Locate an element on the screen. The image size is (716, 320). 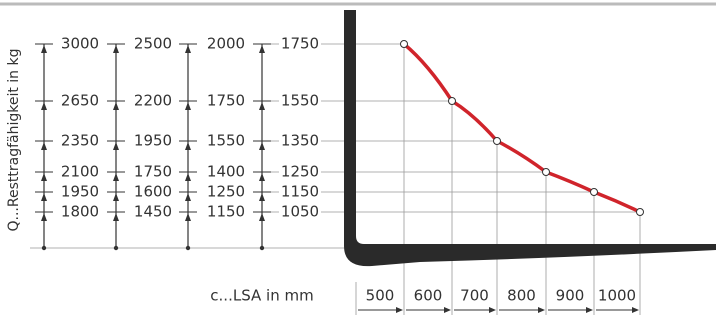
x-axis-label: c...LSA in mm is located at coordinates (261, 296).